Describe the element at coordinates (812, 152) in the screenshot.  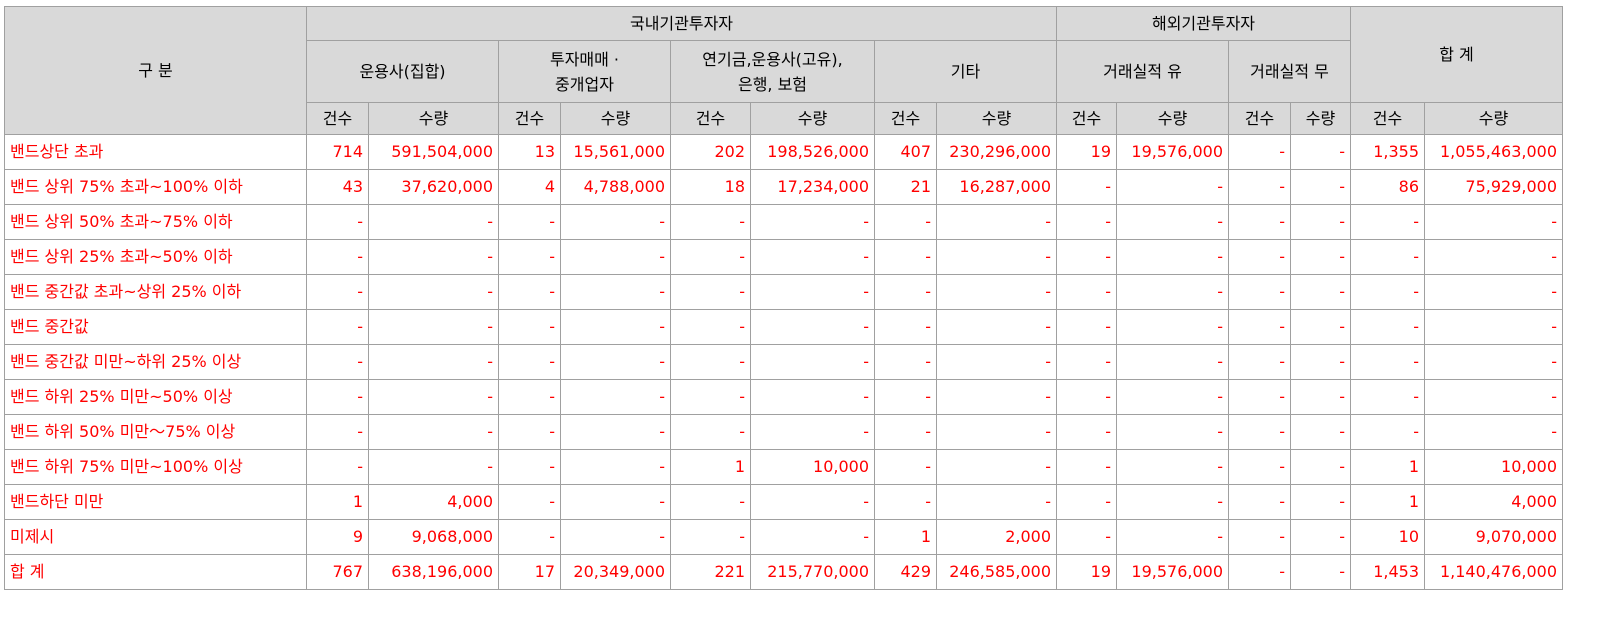
I see `table-cell: 198,526,000` at that location.